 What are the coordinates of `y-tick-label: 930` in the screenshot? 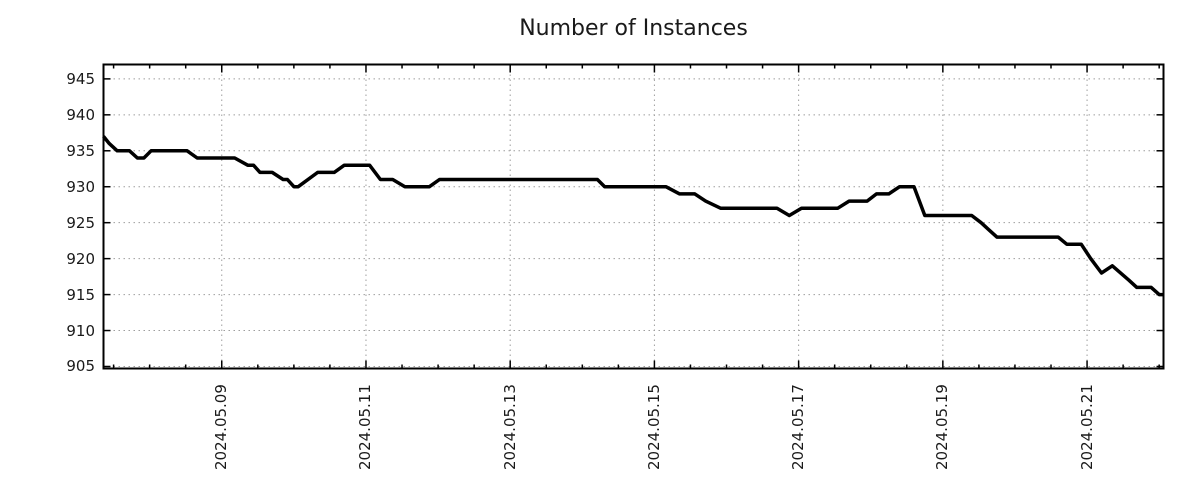 It's located at (80, 186).